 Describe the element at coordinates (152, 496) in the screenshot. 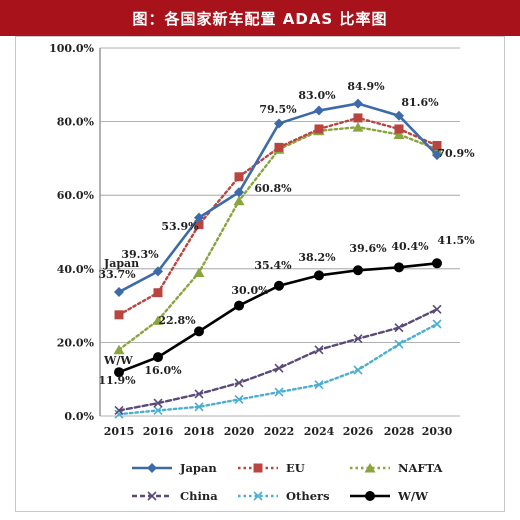

I see `legend-marker-china` at that location.